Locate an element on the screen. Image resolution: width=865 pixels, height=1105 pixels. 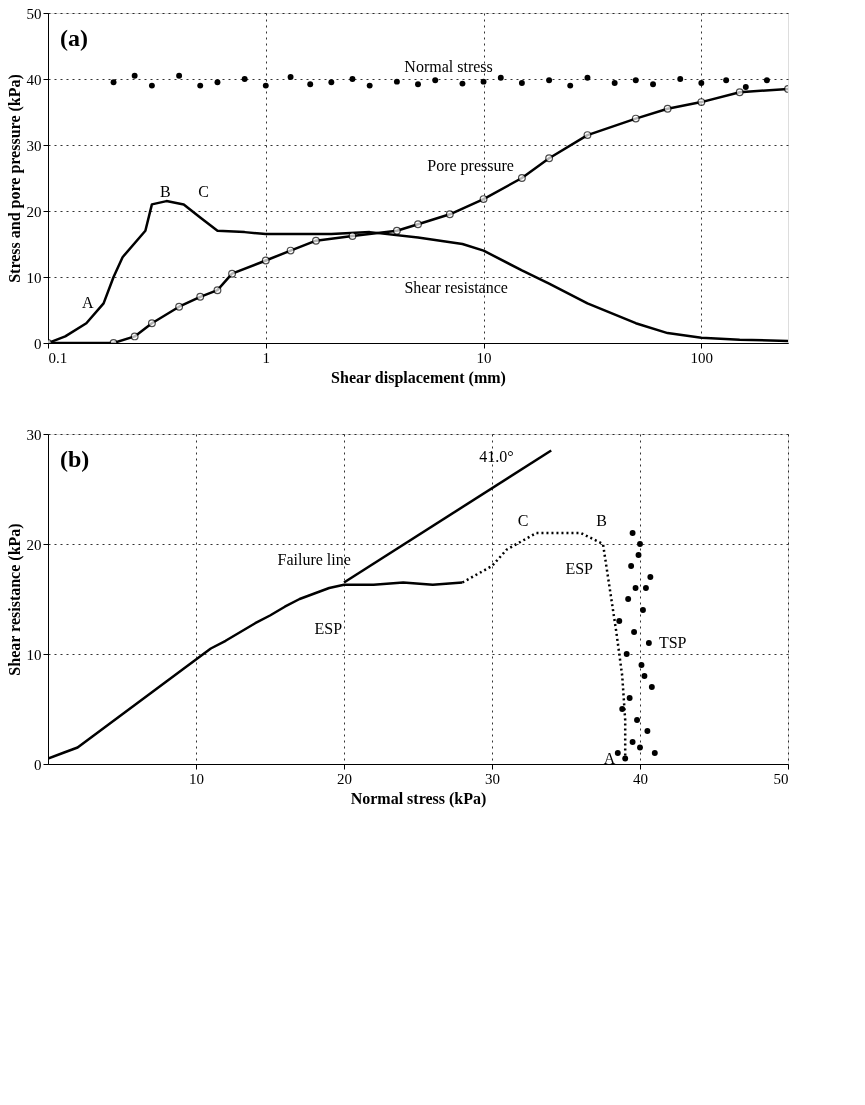
x-tick-label: 0.1 is located at coordinates (58, 357).